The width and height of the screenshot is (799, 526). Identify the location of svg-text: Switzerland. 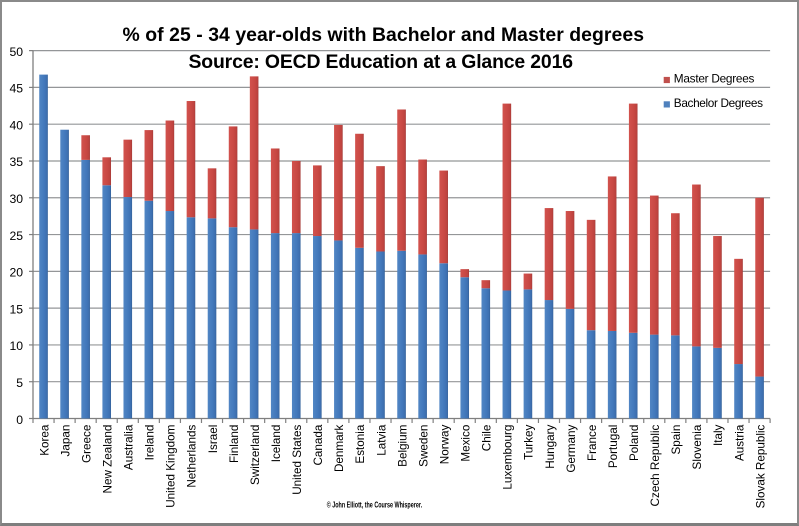
(255, 455).